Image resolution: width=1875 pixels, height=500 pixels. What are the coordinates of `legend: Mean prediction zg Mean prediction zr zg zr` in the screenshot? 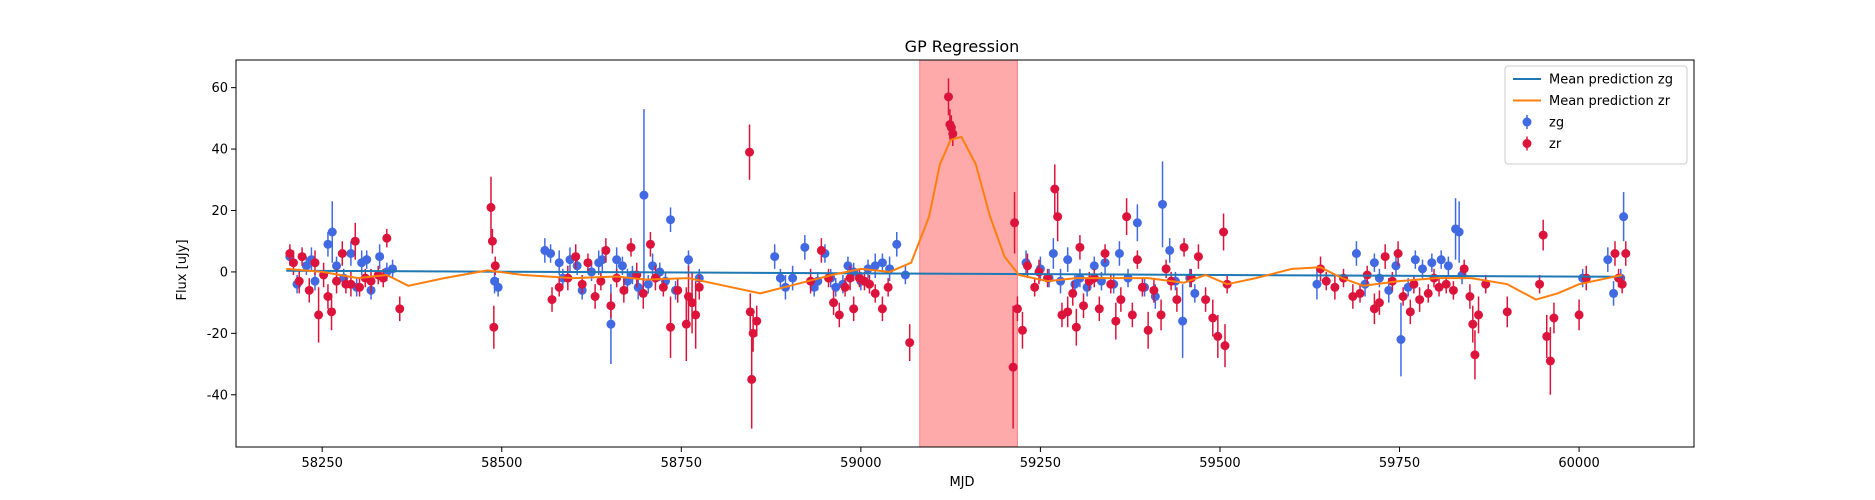 It's located at (1596, 115).